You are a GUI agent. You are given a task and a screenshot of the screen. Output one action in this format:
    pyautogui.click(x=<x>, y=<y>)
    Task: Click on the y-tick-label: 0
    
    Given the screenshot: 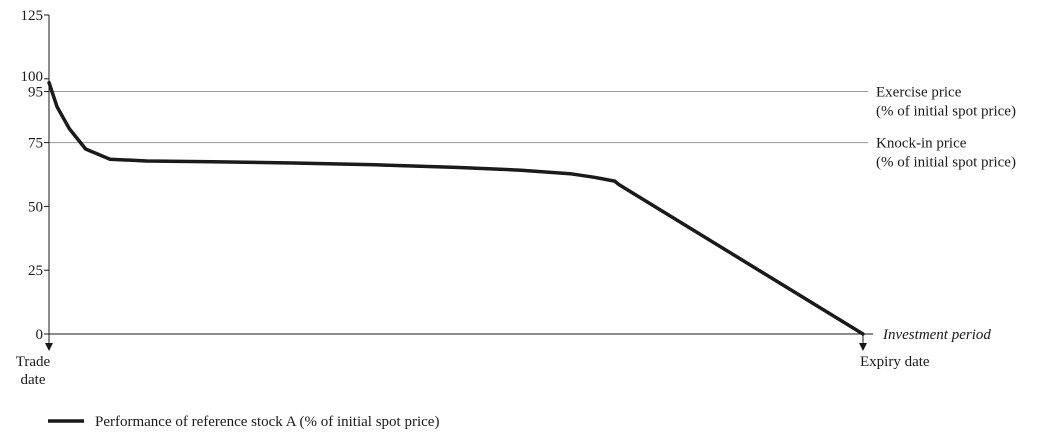 What is the action you would take?
    pyautogui.click(x=40, y=335)
    